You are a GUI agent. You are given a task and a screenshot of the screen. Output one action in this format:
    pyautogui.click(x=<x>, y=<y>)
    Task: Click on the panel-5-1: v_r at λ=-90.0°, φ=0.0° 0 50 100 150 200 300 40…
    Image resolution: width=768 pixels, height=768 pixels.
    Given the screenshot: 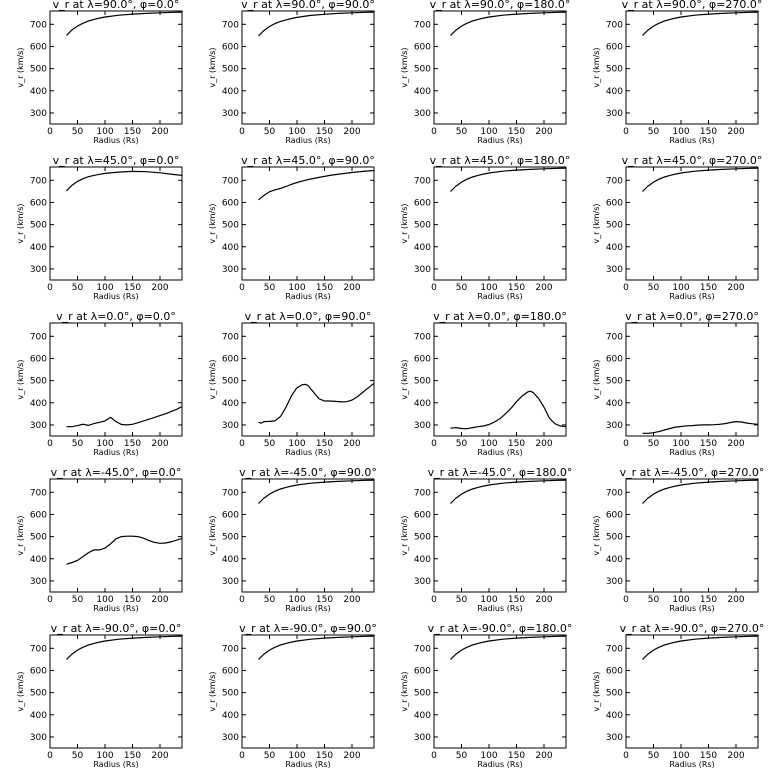 What is the action you would take?
    pyautogui.click(x=99, y=695)
    